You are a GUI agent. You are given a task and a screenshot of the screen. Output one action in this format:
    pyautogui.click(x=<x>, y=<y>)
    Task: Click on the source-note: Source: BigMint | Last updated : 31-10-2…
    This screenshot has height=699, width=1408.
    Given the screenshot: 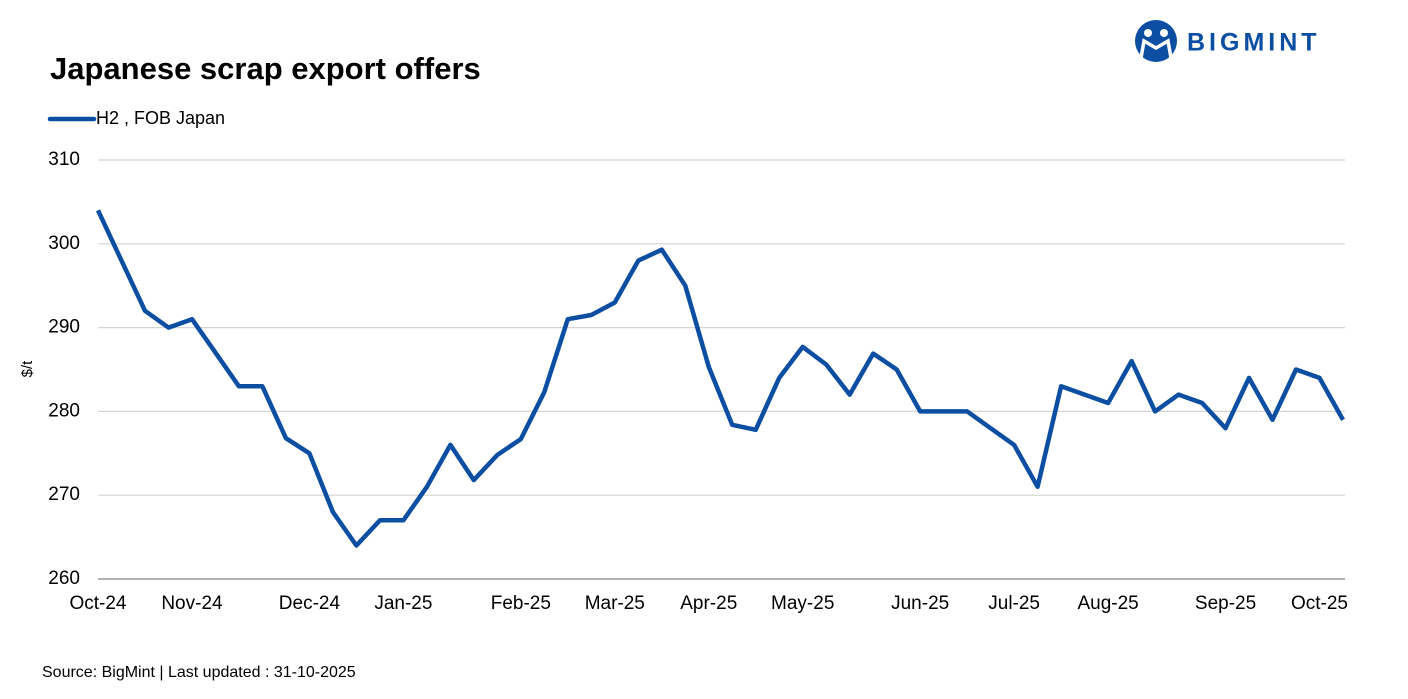 What is the action you would take?
    pyautogui.click(x=199, y=672)
    